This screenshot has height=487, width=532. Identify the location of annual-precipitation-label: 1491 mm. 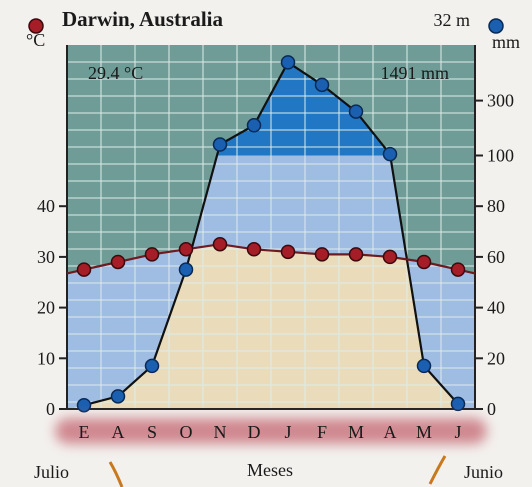
(414, 73).